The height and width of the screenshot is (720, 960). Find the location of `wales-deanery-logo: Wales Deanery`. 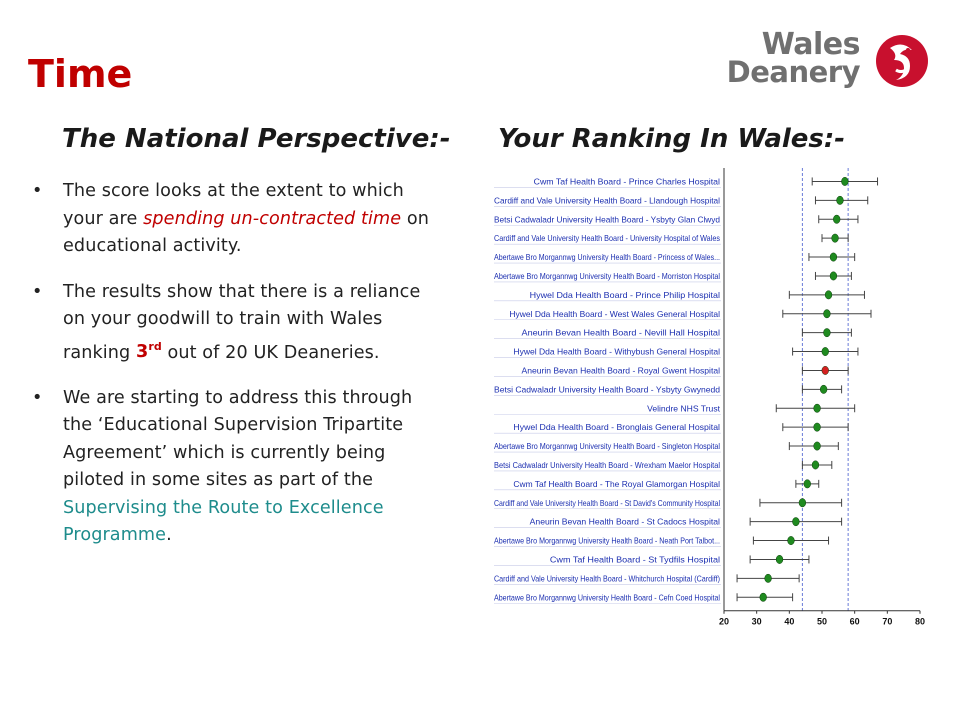

wales-deanery-logo: Wales Deanery is located at coordinates (830, 58).